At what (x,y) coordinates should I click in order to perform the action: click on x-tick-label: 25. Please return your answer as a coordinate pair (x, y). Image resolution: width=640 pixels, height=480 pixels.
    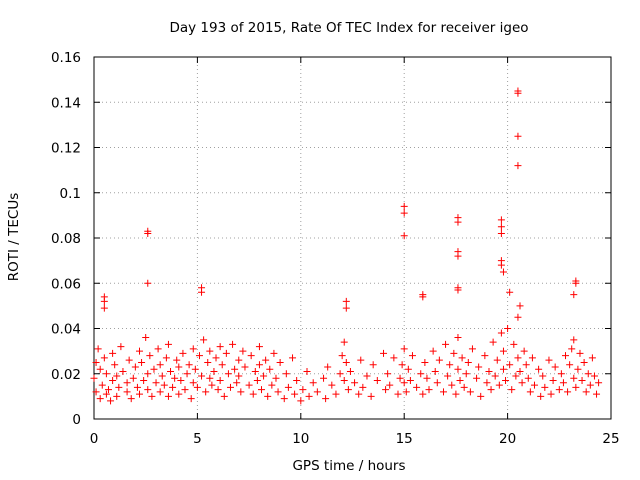
    Looking at the image, I should click on (610, 439).